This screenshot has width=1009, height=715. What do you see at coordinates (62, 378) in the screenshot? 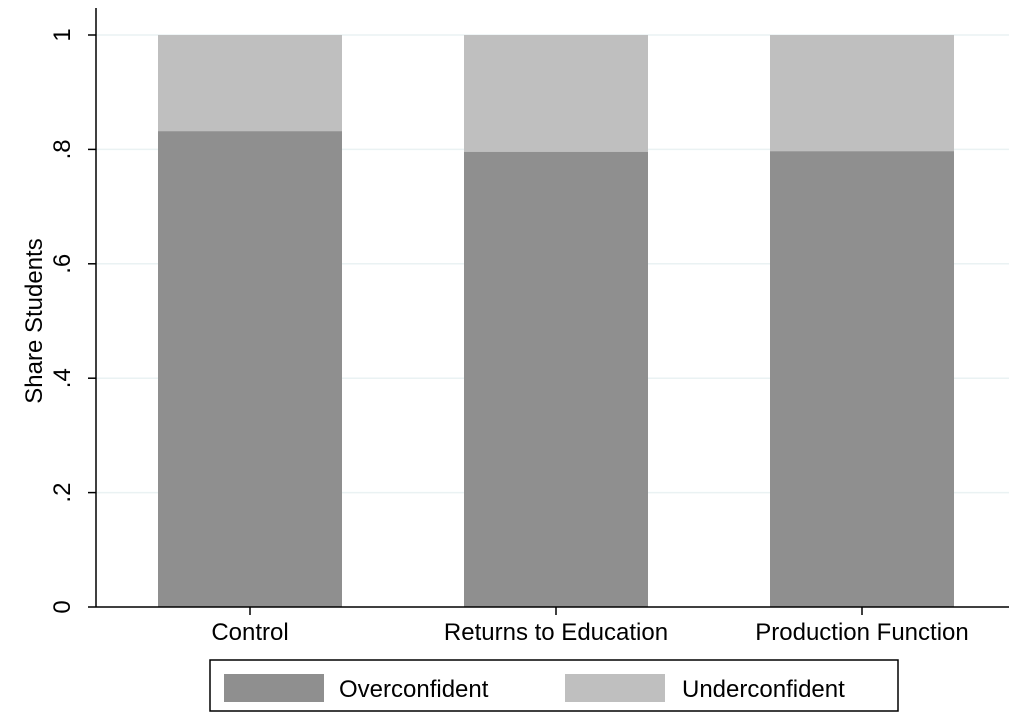
I see `y-tick-label: .4` at bounding box center [62, 378].